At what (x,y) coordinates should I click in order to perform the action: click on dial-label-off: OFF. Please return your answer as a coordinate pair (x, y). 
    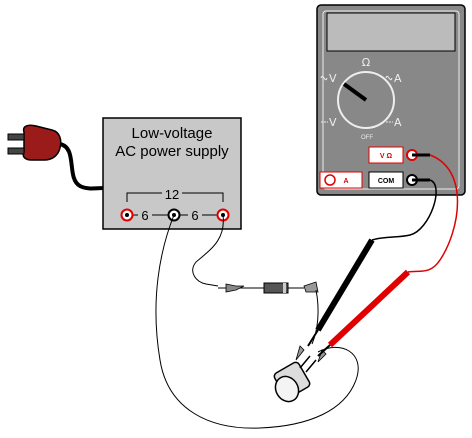
    Looking at the image, I should click on (367, 138).